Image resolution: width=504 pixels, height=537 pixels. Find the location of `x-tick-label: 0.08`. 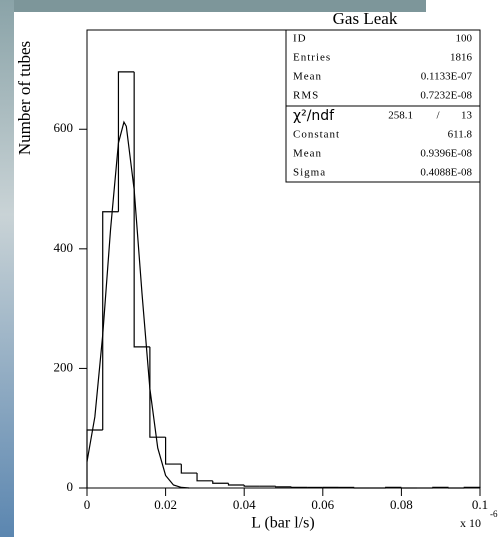

x-tick-label: 0.08 is located at coordinates (401, 504).